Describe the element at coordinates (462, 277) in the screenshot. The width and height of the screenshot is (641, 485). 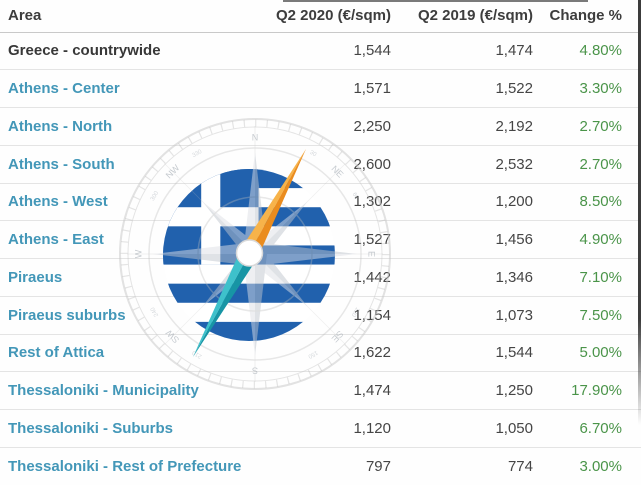
I see `q2-2019-value: 1,346` at that location.